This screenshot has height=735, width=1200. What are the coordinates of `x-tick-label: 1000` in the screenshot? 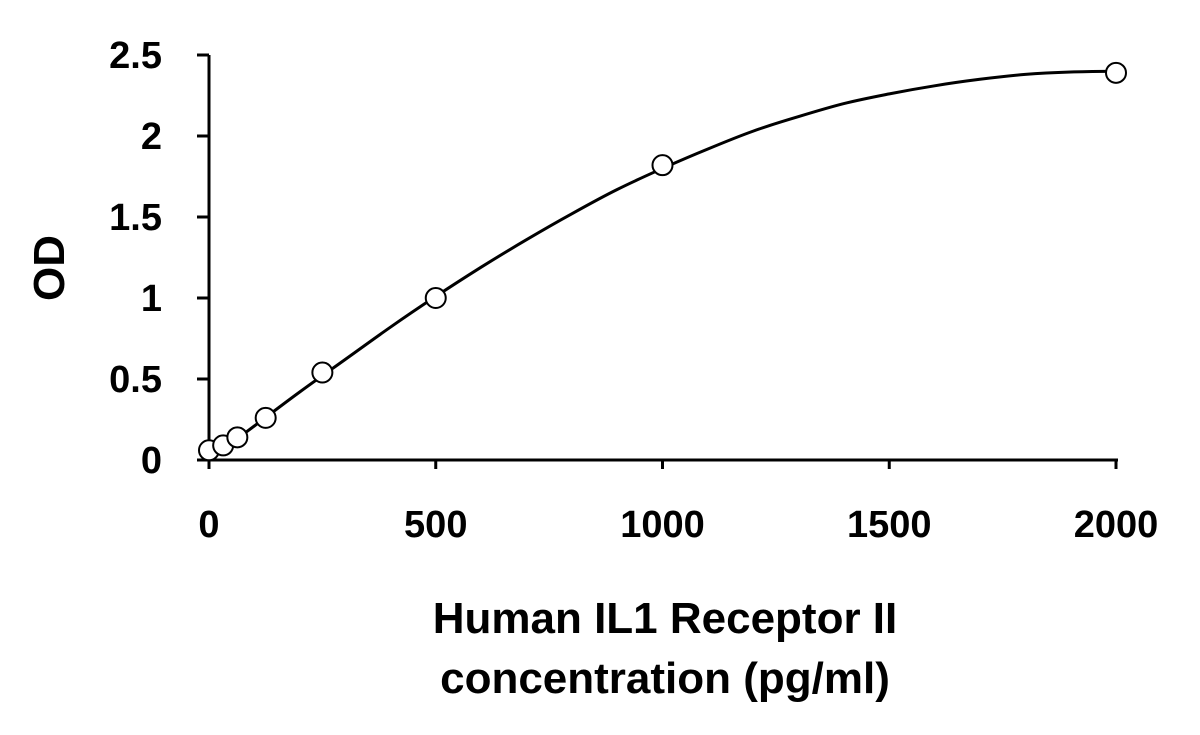 It's located at (662, 525).